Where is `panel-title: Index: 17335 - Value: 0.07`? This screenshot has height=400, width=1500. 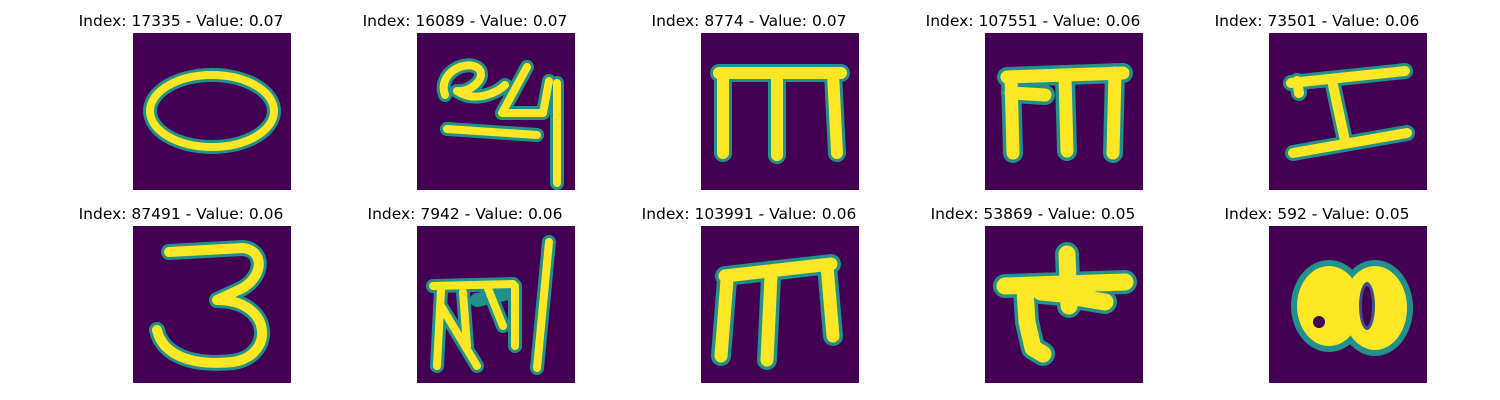
panel-title: Index: 17335 - Value: 0.07 is located at coordinates (181, 21).